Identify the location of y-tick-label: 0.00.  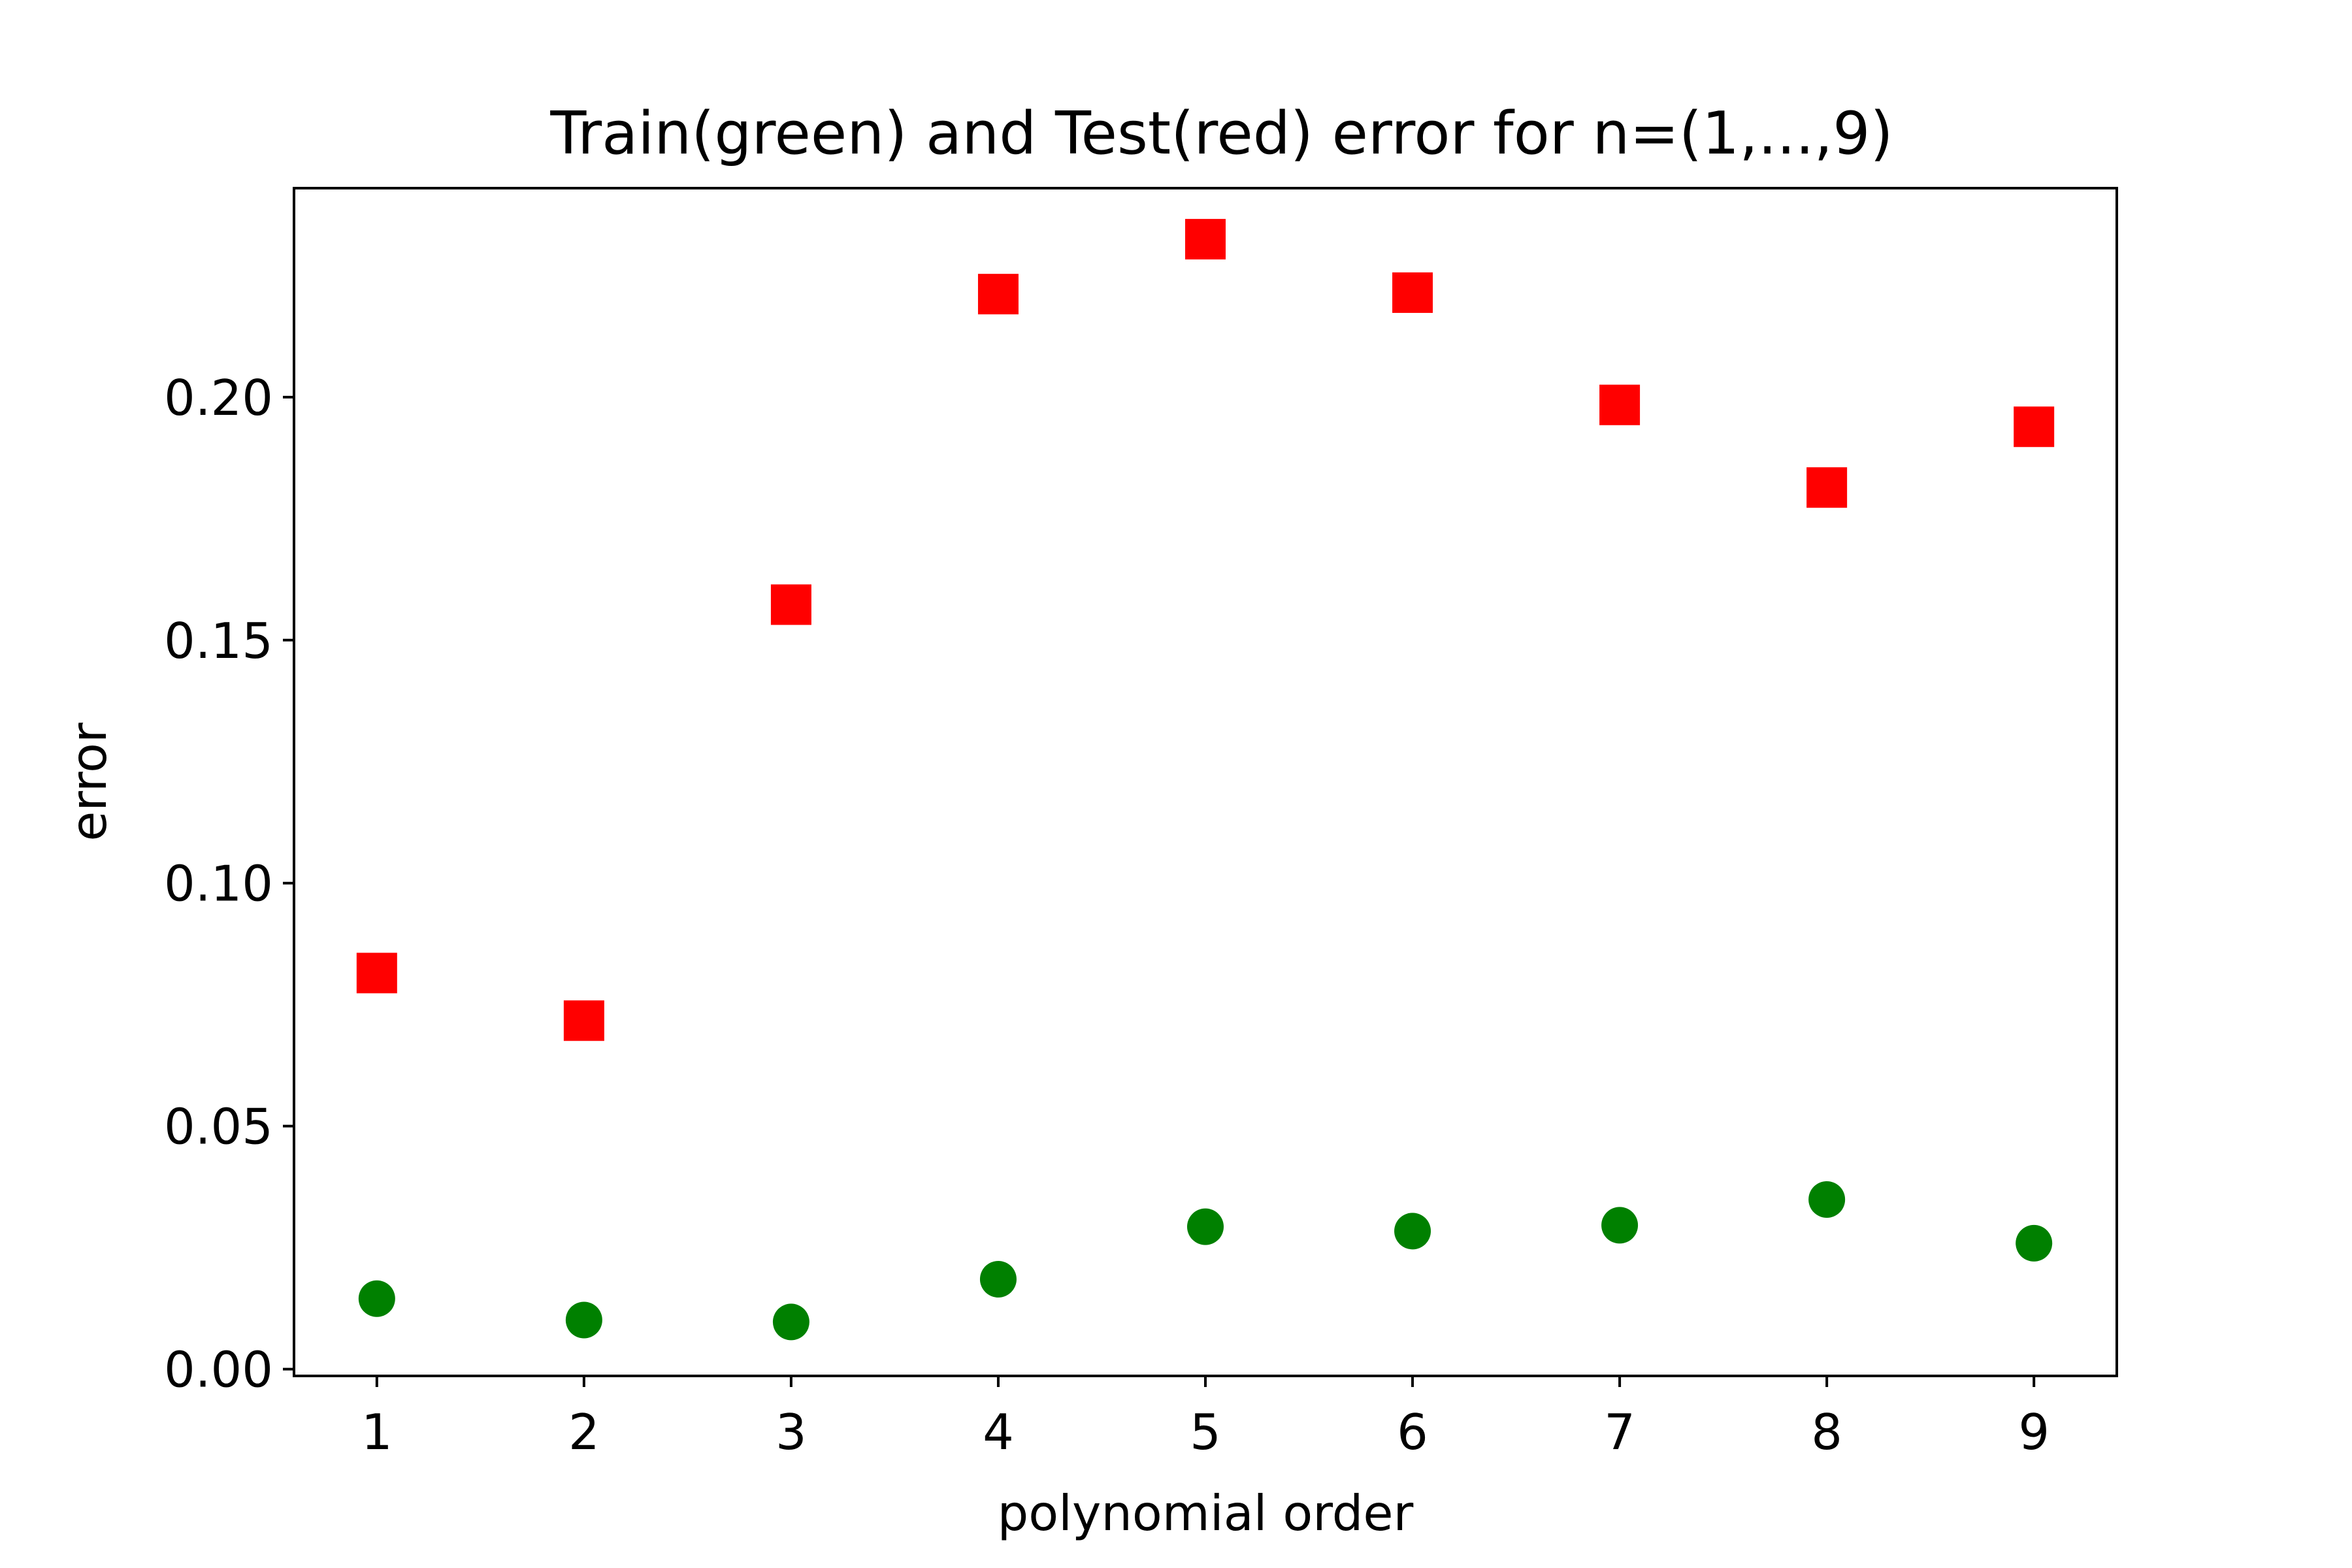
(218, 1370).